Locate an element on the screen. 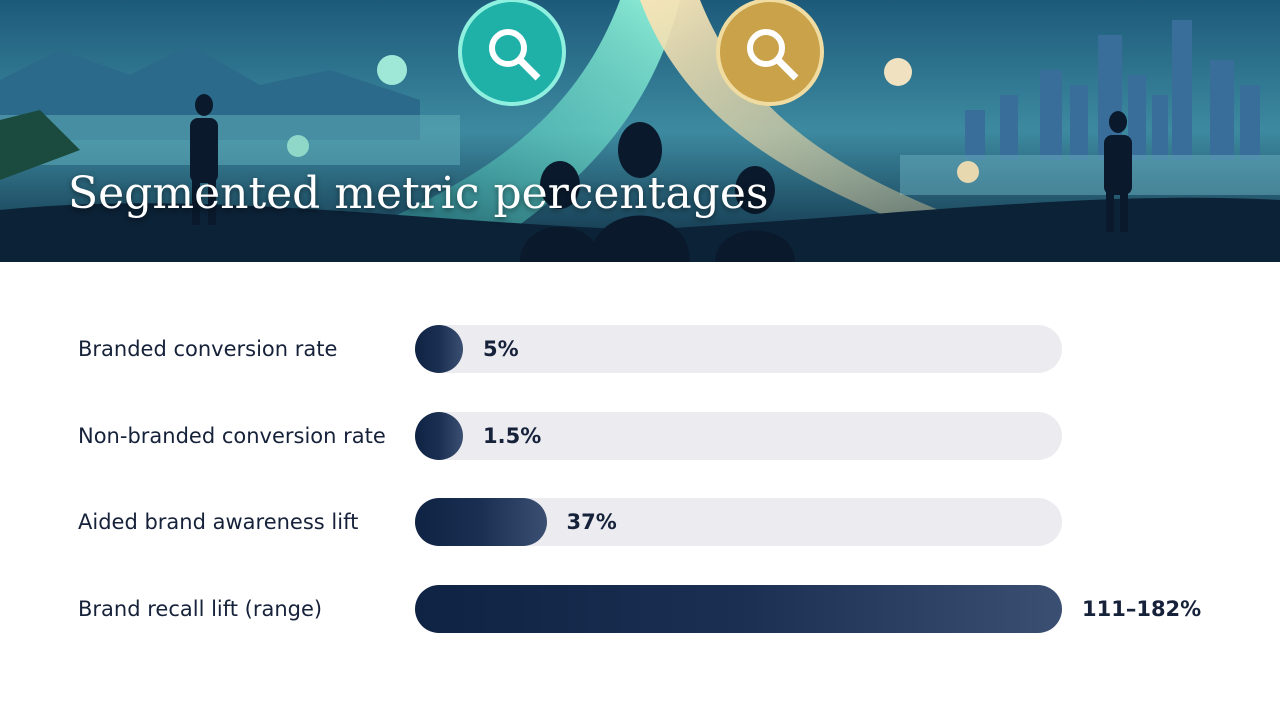 This screenshot has height=720, width=1280. category-label: Aided brand awareness lift is located at coordinates (218, 522).